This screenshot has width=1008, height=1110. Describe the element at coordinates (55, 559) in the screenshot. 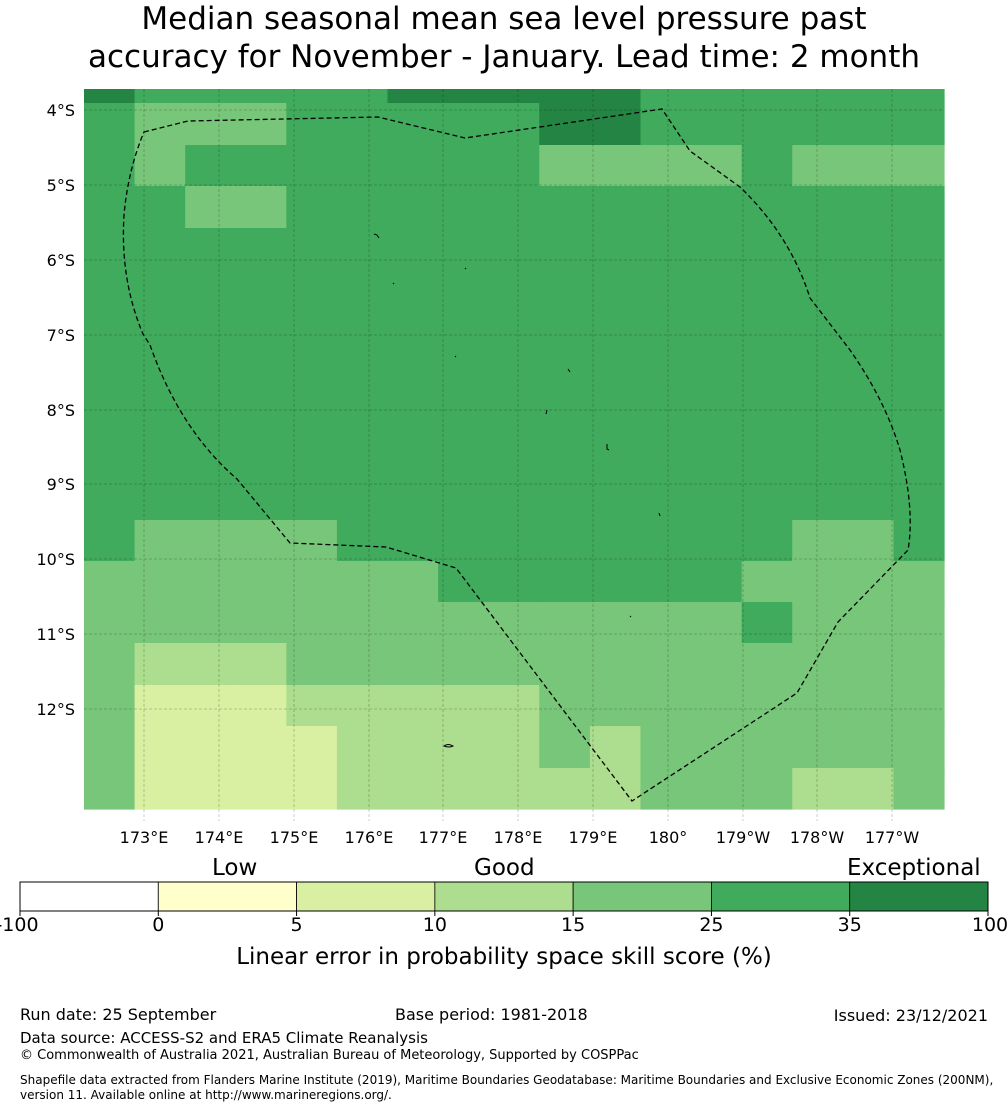

I see `latitude-label: 10°S` at that location.